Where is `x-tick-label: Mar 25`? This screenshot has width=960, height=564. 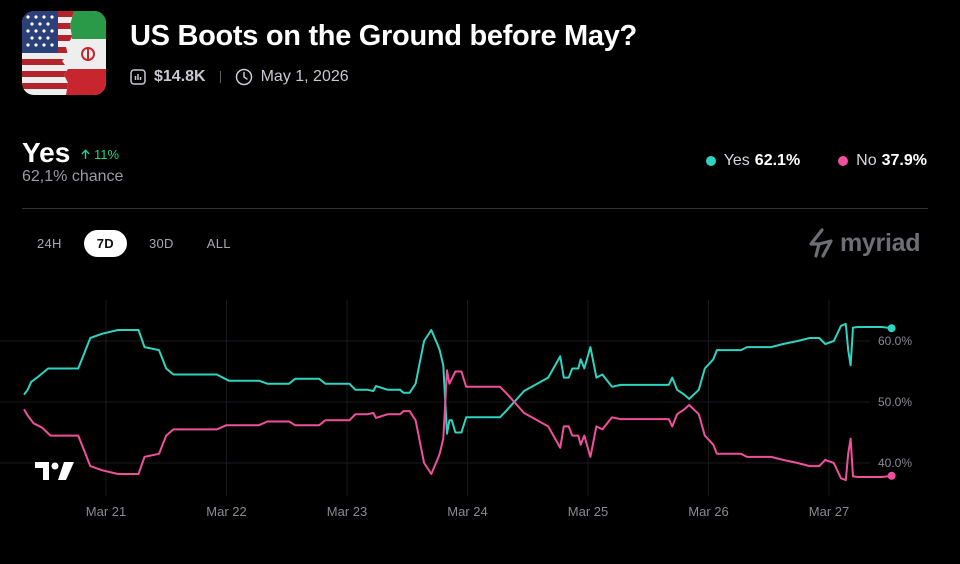 x-tick-label: Mar 25 is located at coordinates (588, 511).